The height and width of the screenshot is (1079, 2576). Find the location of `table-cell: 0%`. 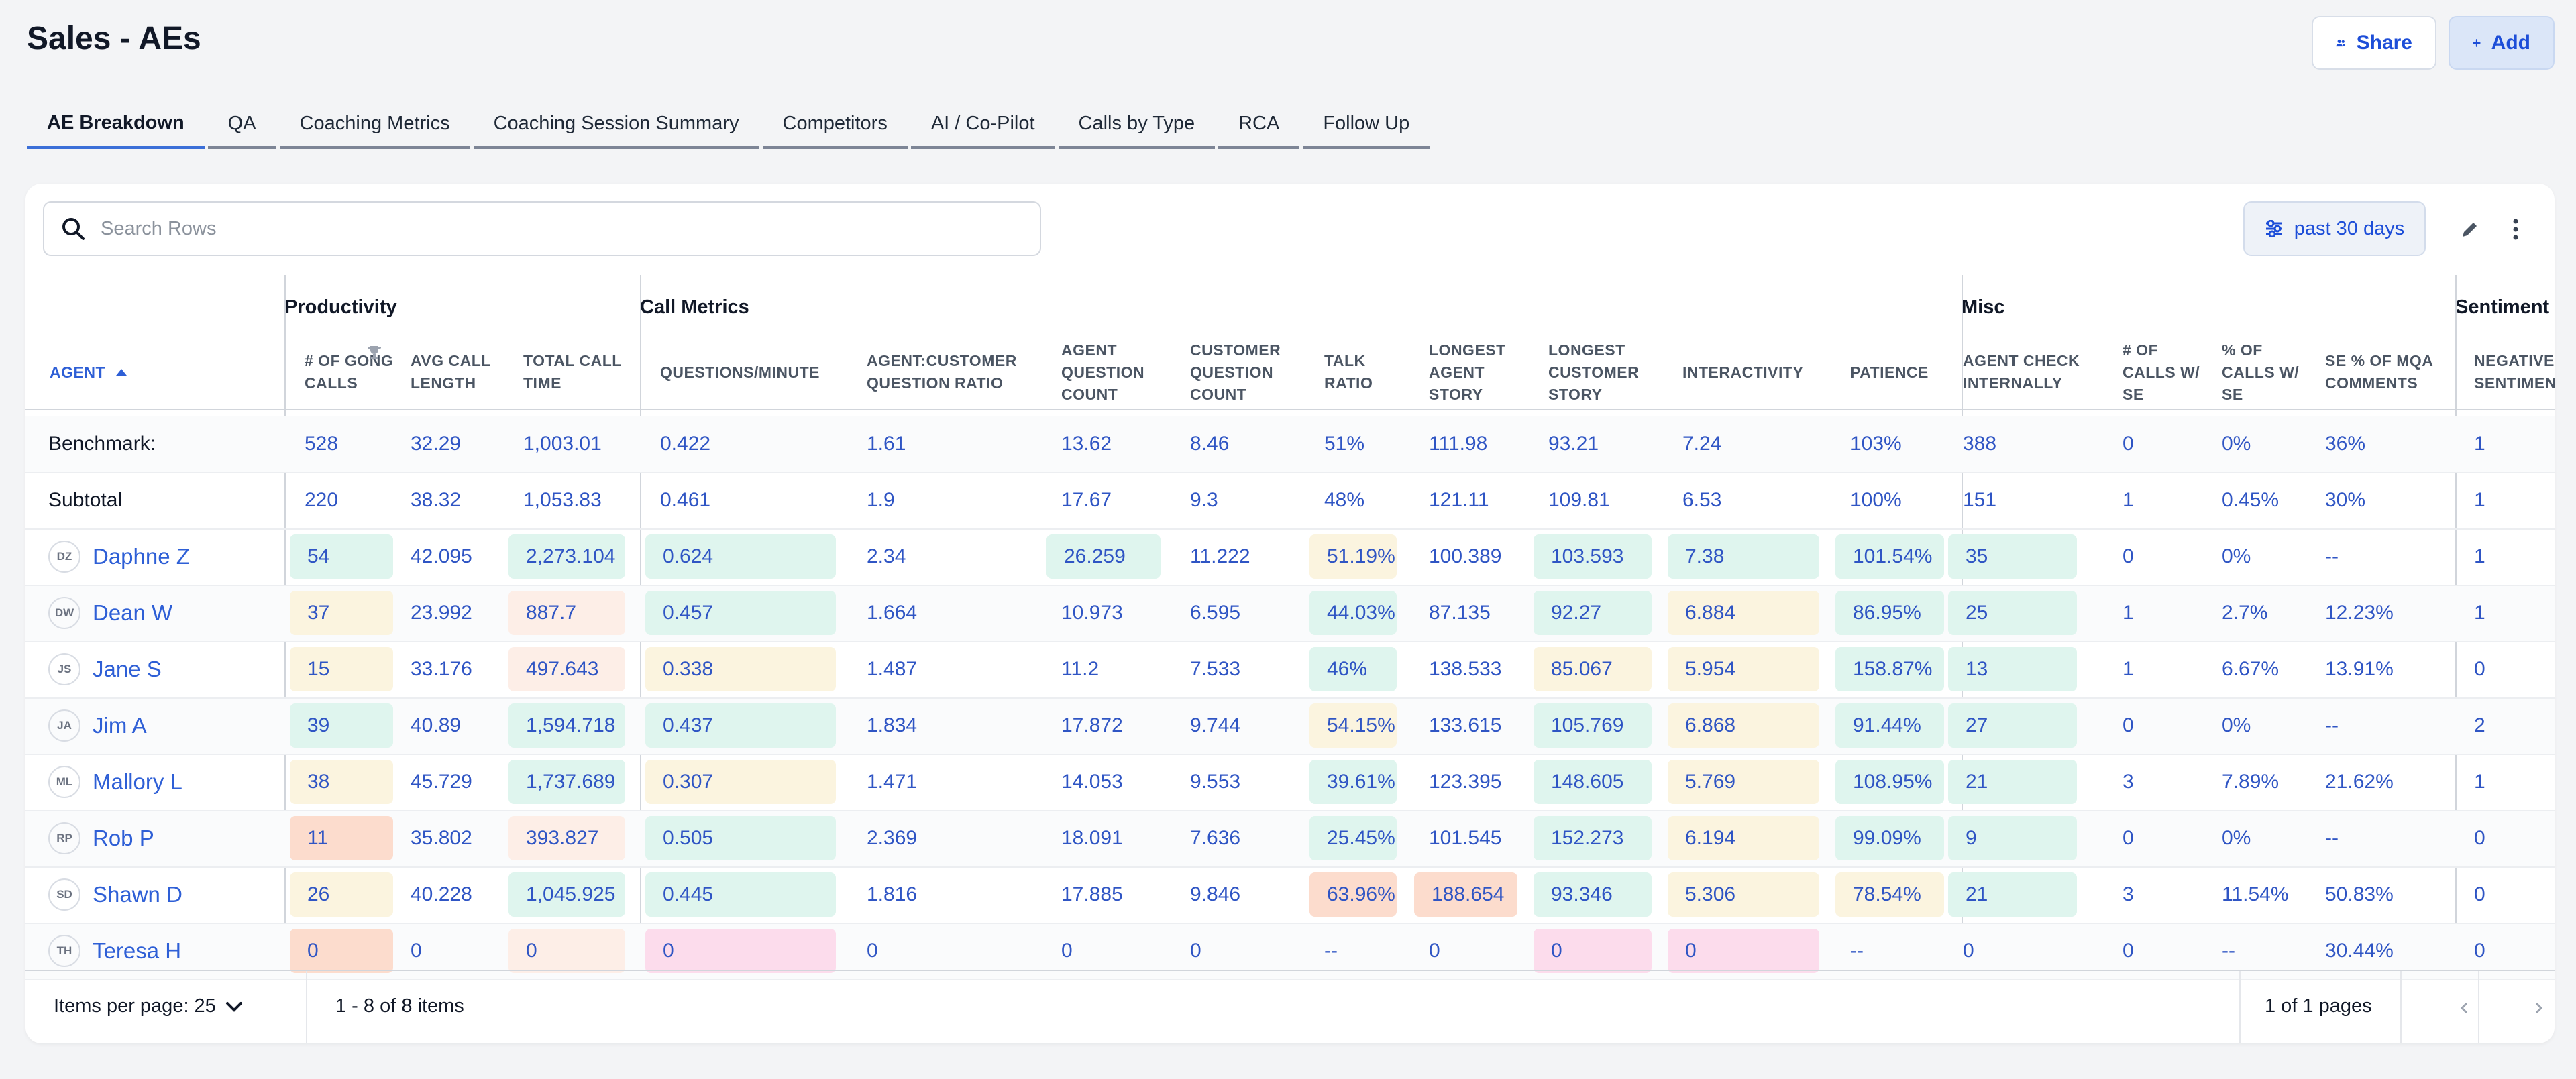

table-cell: 0% is located at coordinates (2236, 444).